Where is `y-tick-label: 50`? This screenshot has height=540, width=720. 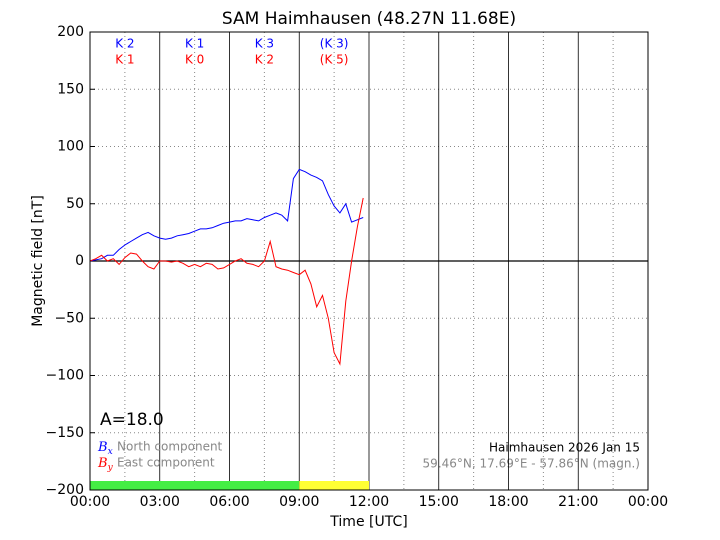 y-tick-label: 50 is located at coordinates (75, 204).